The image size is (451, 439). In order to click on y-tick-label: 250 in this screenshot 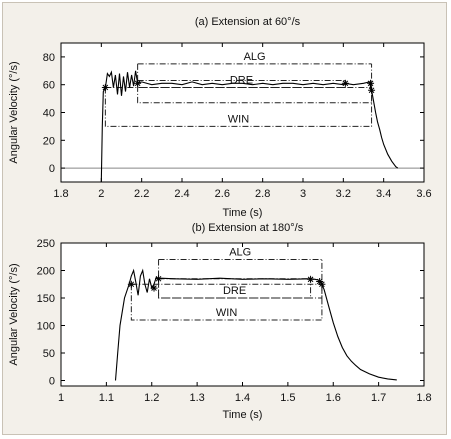, I will do `click(46, 244)`.